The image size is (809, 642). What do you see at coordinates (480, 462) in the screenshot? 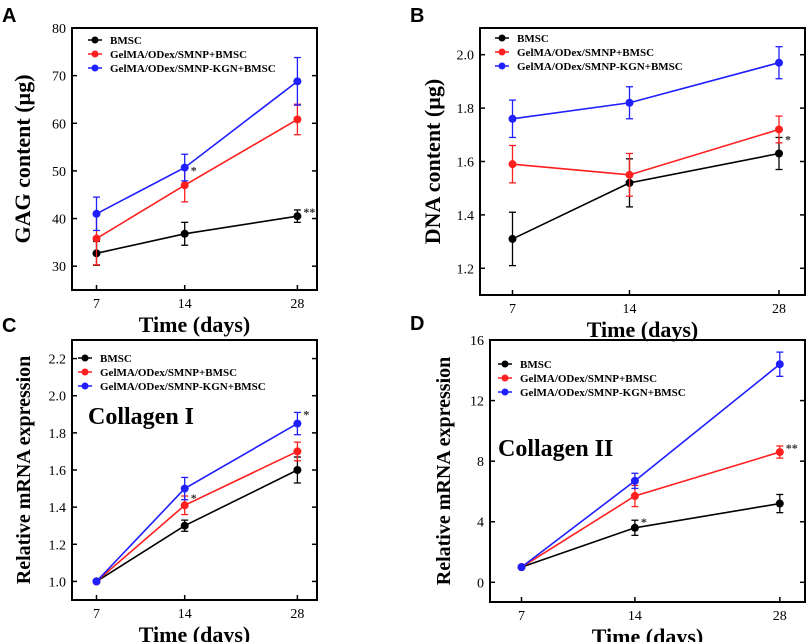
I see `y-tick-label: 8` at bounding box center [480, 462].